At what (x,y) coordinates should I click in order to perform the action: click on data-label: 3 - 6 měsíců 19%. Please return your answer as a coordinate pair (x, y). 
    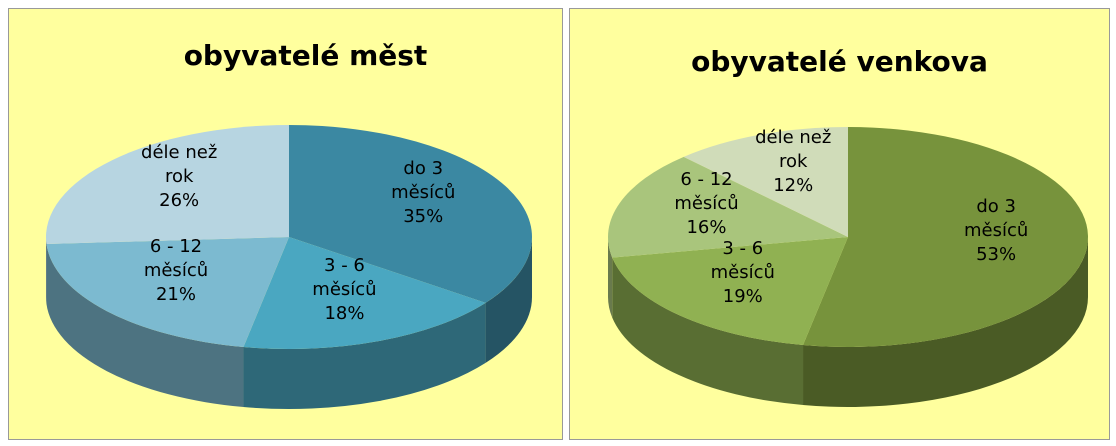
    Looking at the image, I should click on (743, 273).